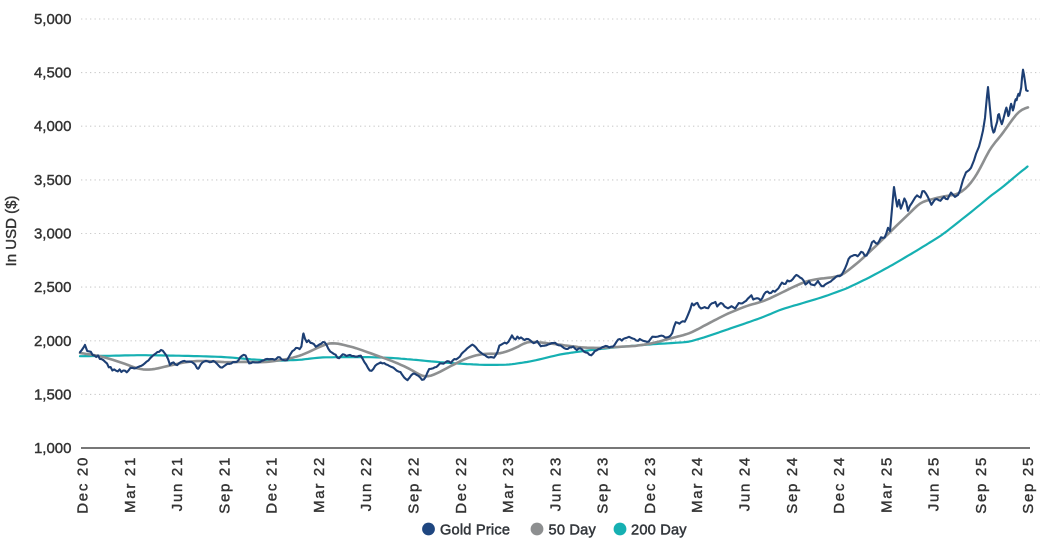 The image size is (1044, 545). Describe the element at coordinates (461, 485) in the screenshot. I see `svg-text: Dec 22` at that location.